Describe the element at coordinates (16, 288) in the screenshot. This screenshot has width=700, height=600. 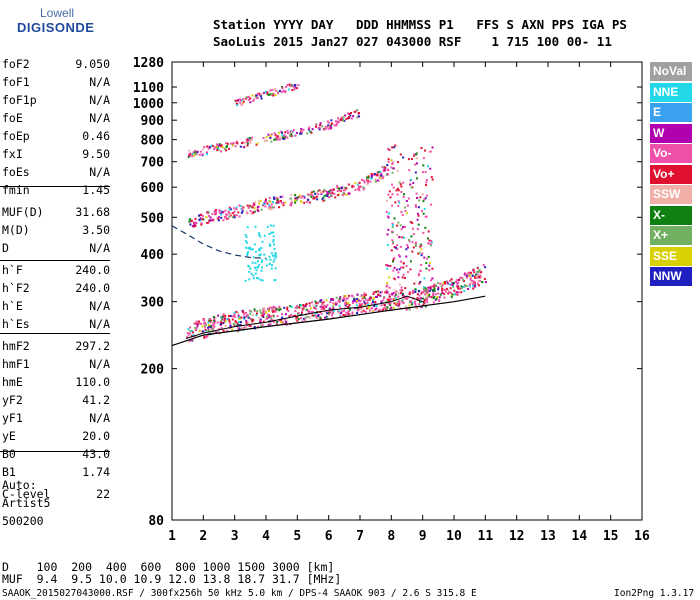
I see `param-name: h`F2` at that location.